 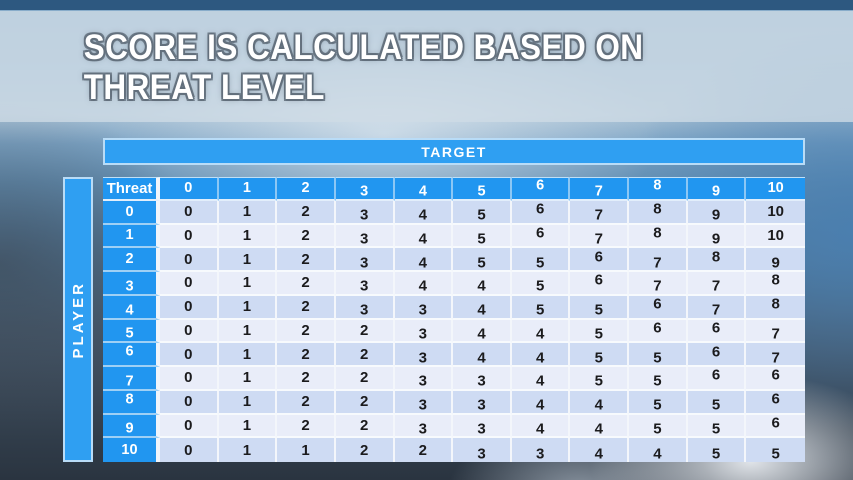 I want to click on player-row-header: 5, so click(x=131, y=331).